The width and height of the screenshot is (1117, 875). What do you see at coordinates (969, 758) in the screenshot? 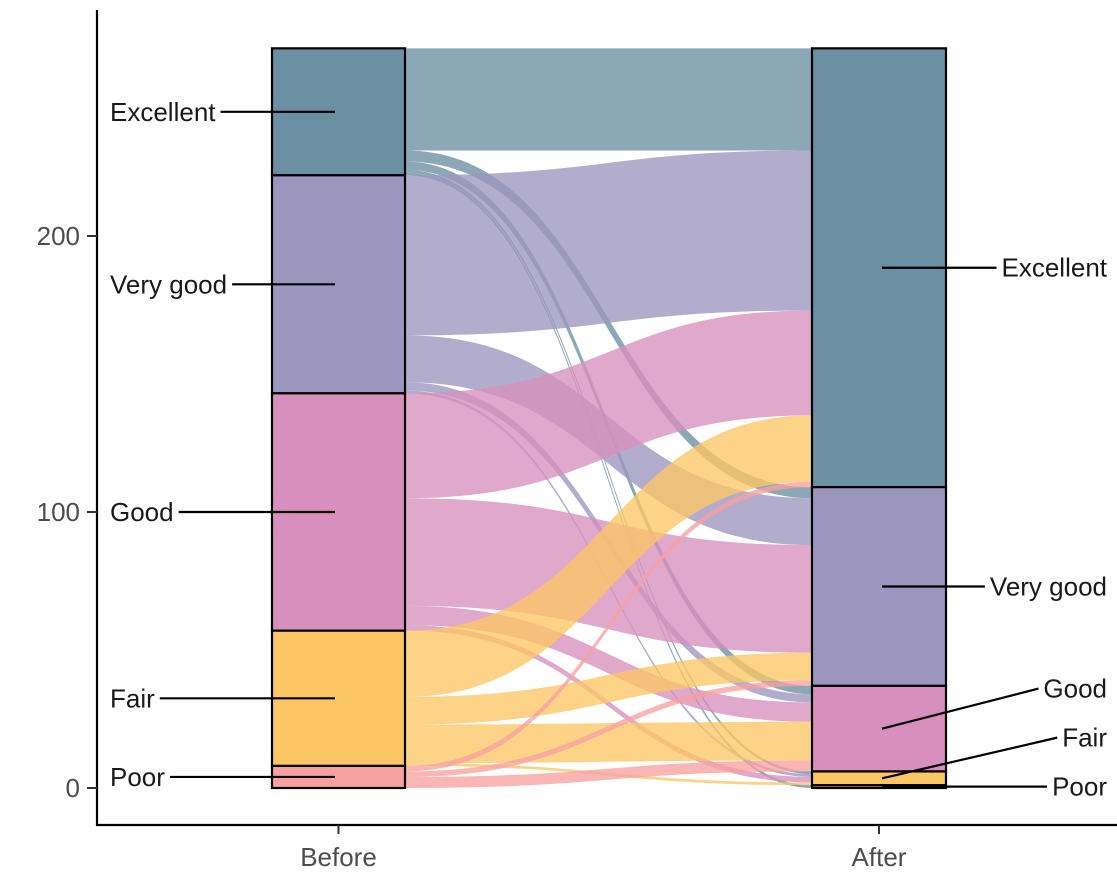
I see `after-leader-fair` at bounding box center [969, 758].